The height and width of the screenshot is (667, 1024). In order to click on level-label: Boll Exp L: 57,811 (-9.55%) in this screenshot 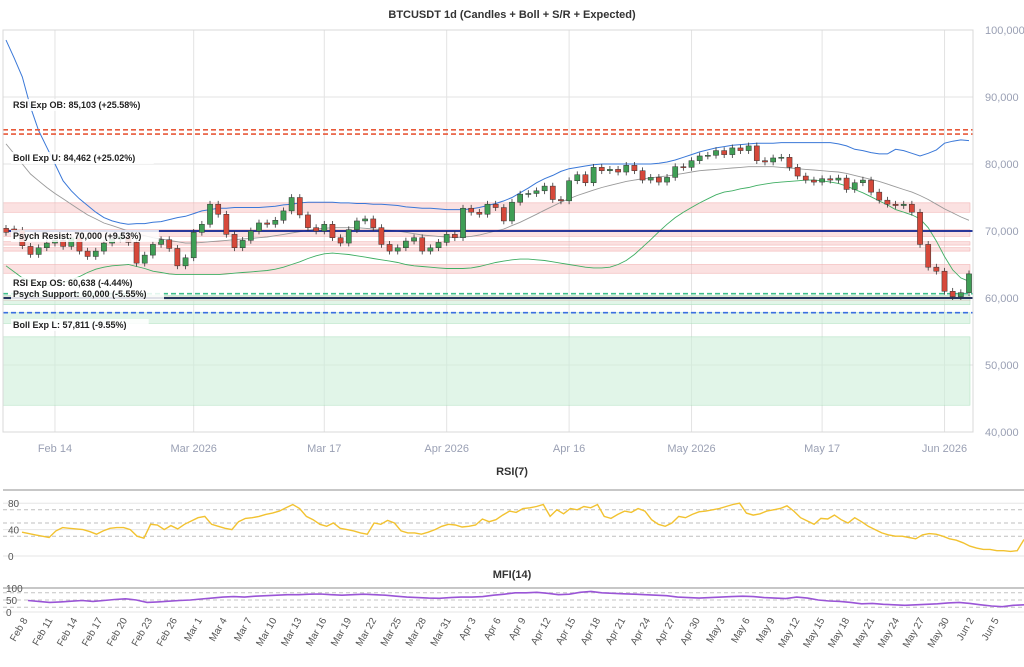, I will do `click(70, 325)`.